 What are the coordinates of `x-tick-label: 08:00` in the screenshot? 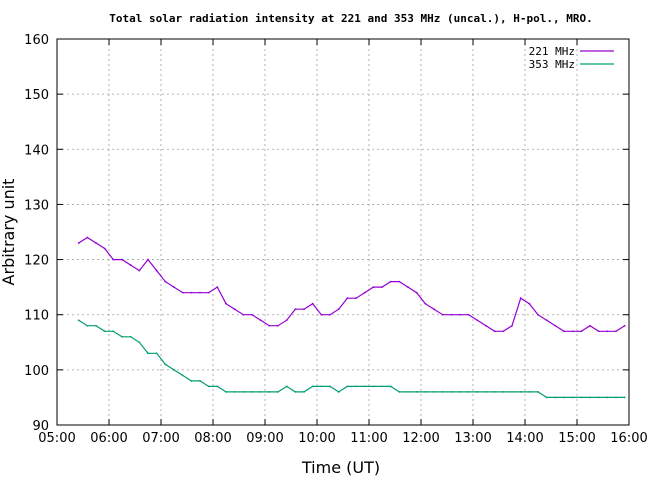 It's located at (212, 438).